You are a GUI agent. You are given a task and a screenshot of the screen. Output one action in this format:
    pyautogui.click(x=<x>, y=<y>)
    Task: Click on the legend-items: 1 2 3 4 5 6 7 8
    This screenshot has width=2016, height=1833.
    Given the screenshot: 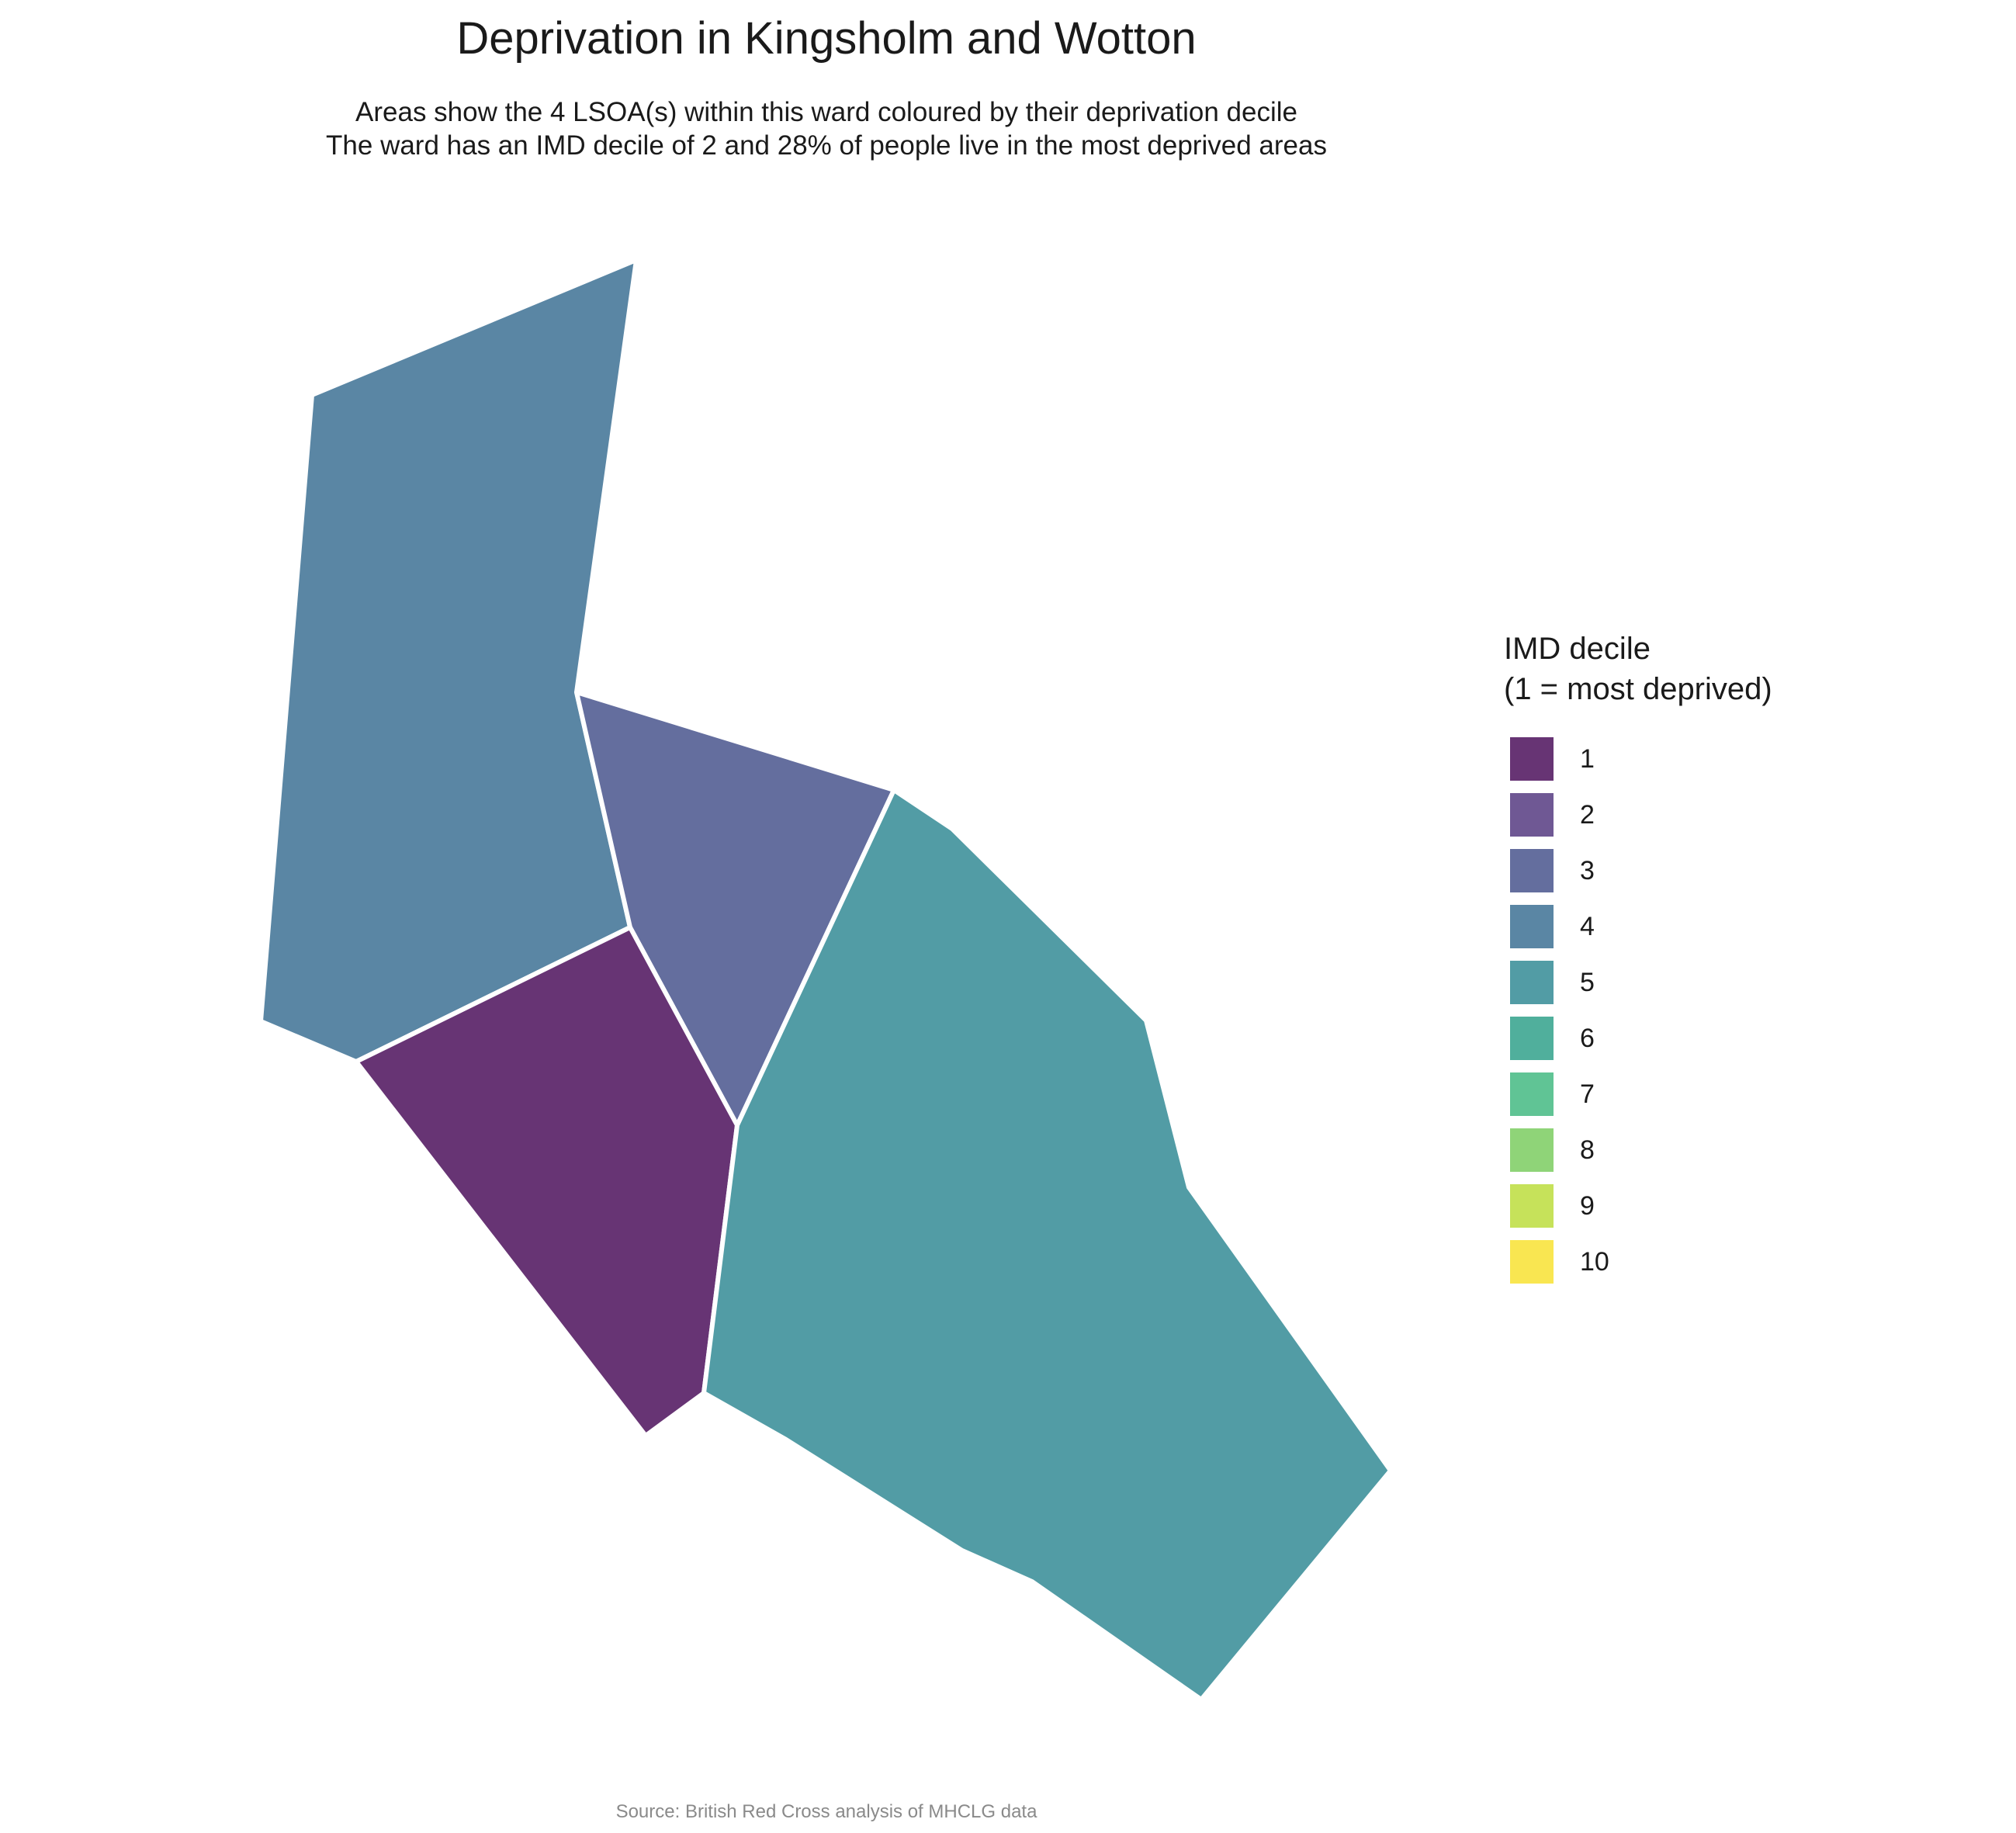 What is the action you would take?
    pyautogui.click(x=1737, y=1010)
    